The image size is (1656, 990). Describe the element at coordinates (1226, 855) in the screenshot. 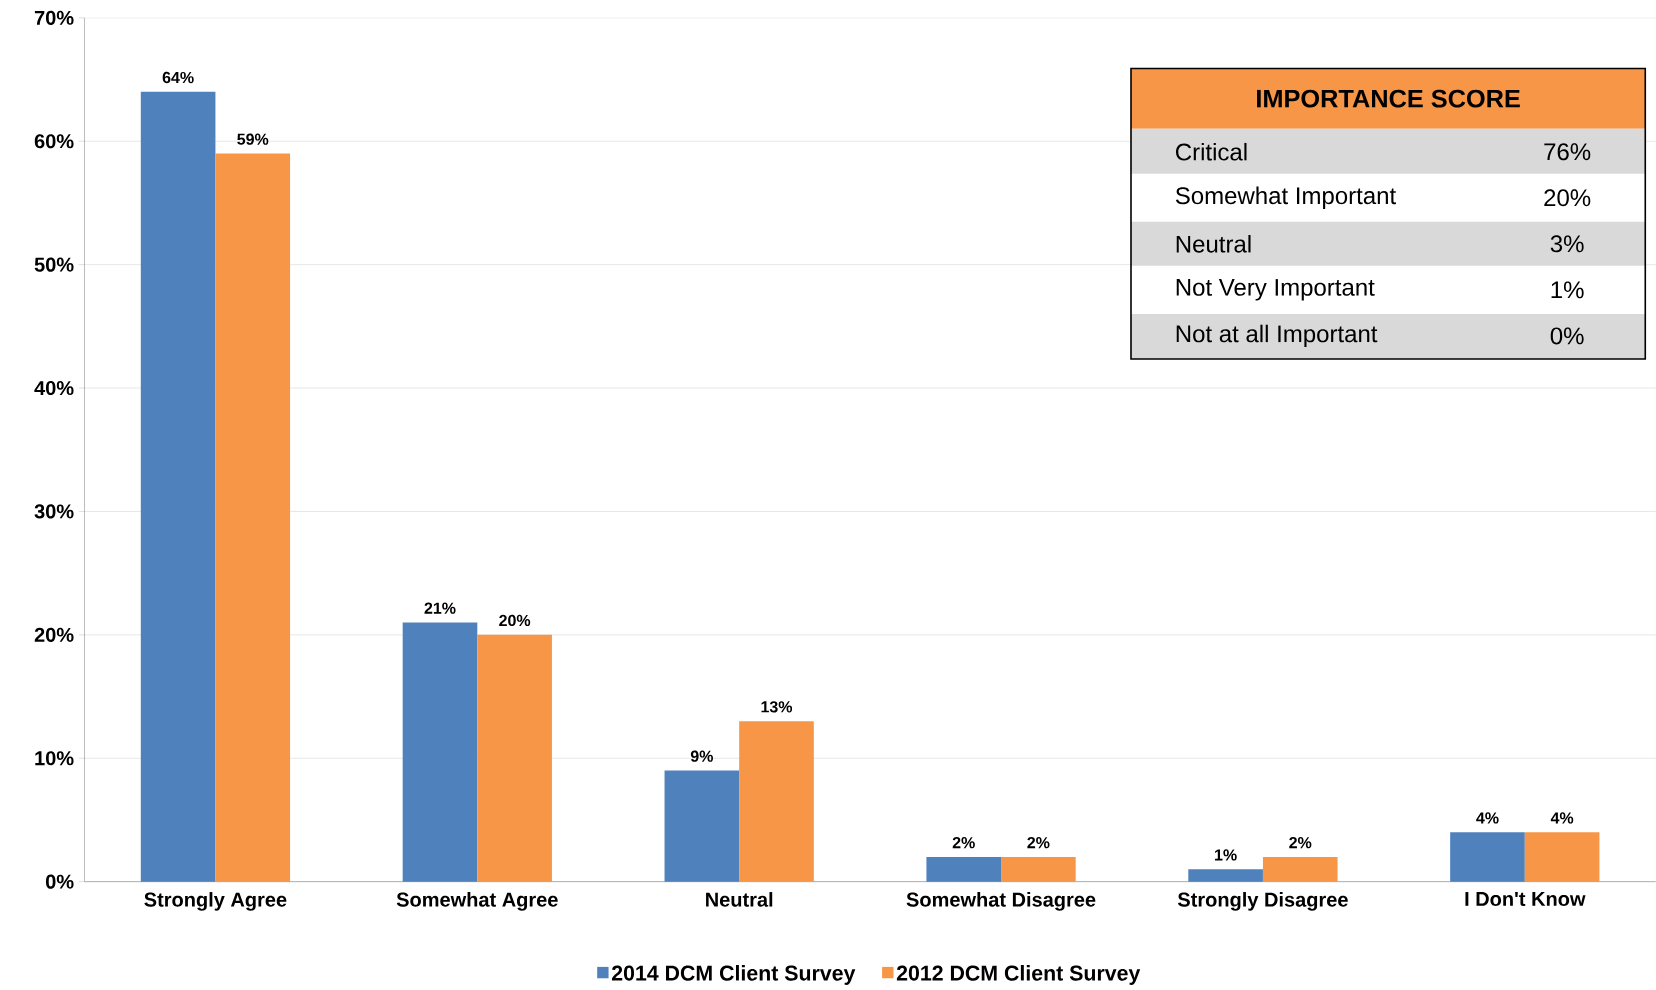

I see `data-label: 1%` at that location.